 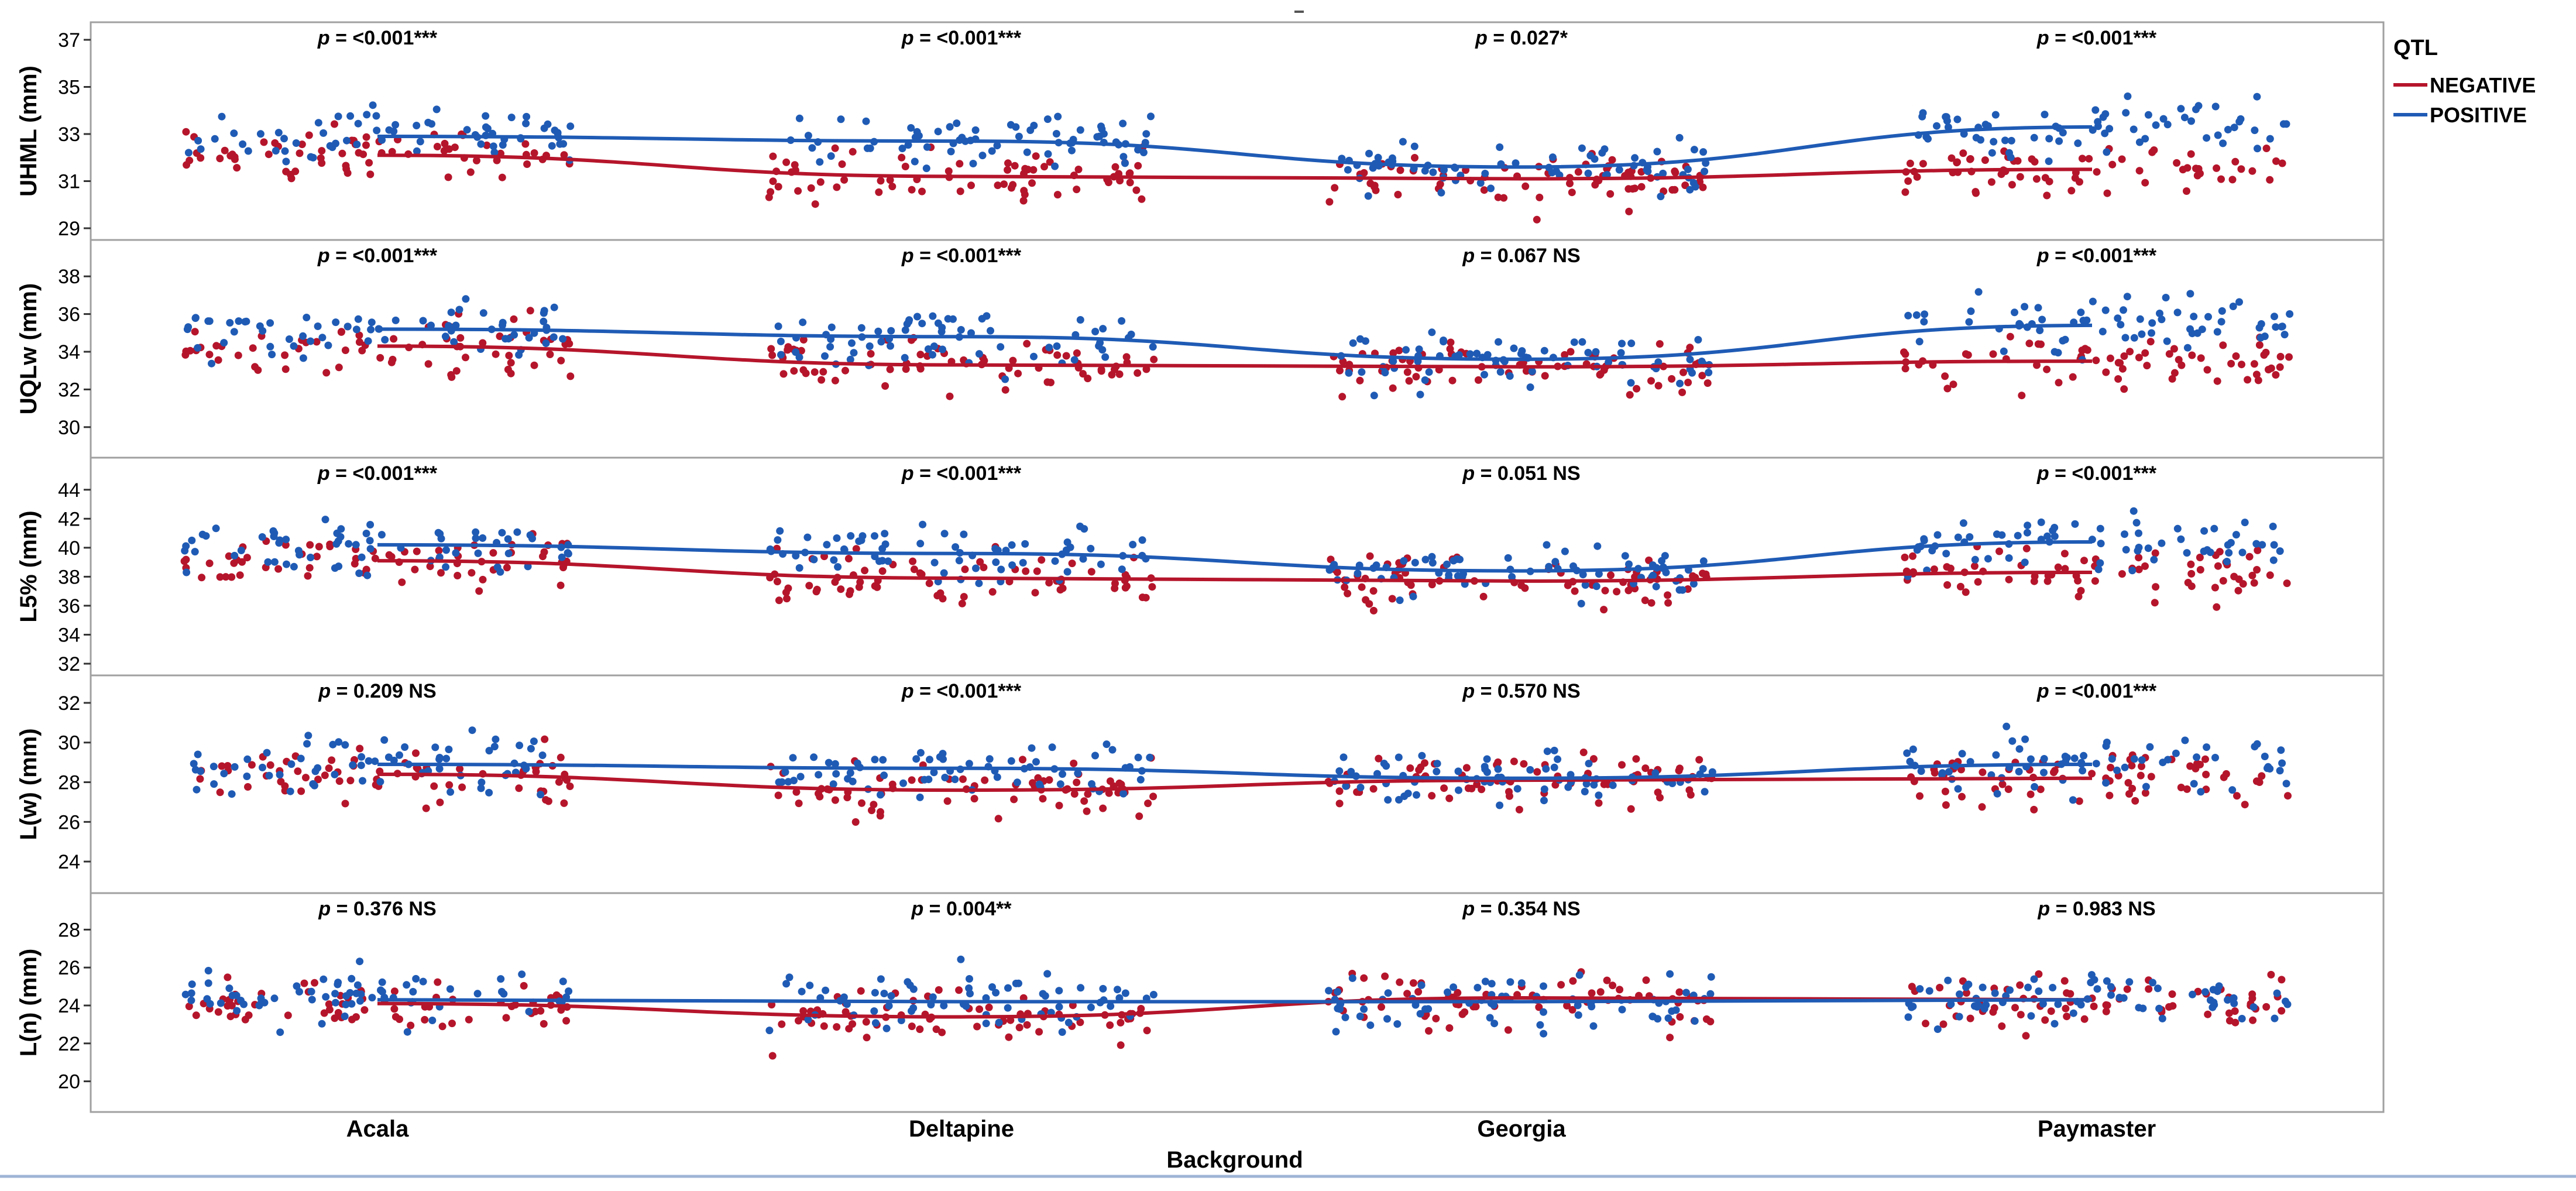 I want to click on y-tick-label: 34, so click(x=69, y=635).